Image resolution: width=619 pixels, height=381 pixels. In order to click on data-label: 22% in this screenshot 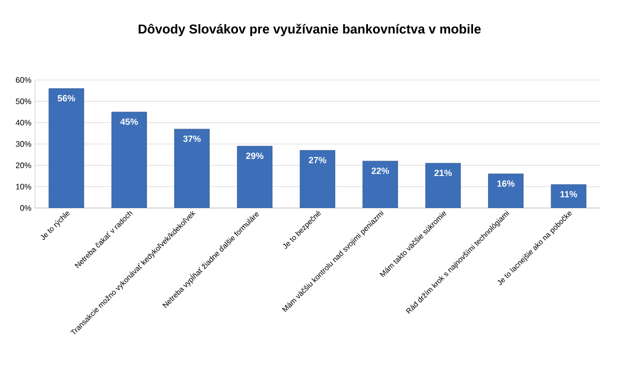, I will do `click(381, 171)`.